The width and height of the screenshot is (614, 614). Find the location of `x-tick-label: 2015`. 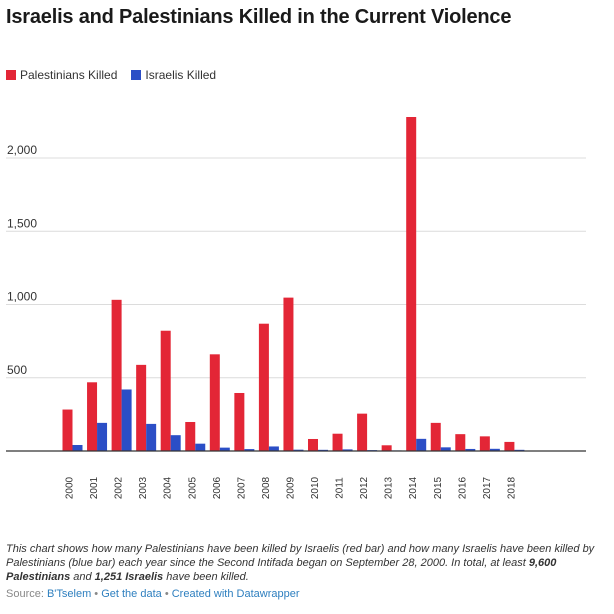

x-tick-label: 2015 is located at coordinates (438, 487).